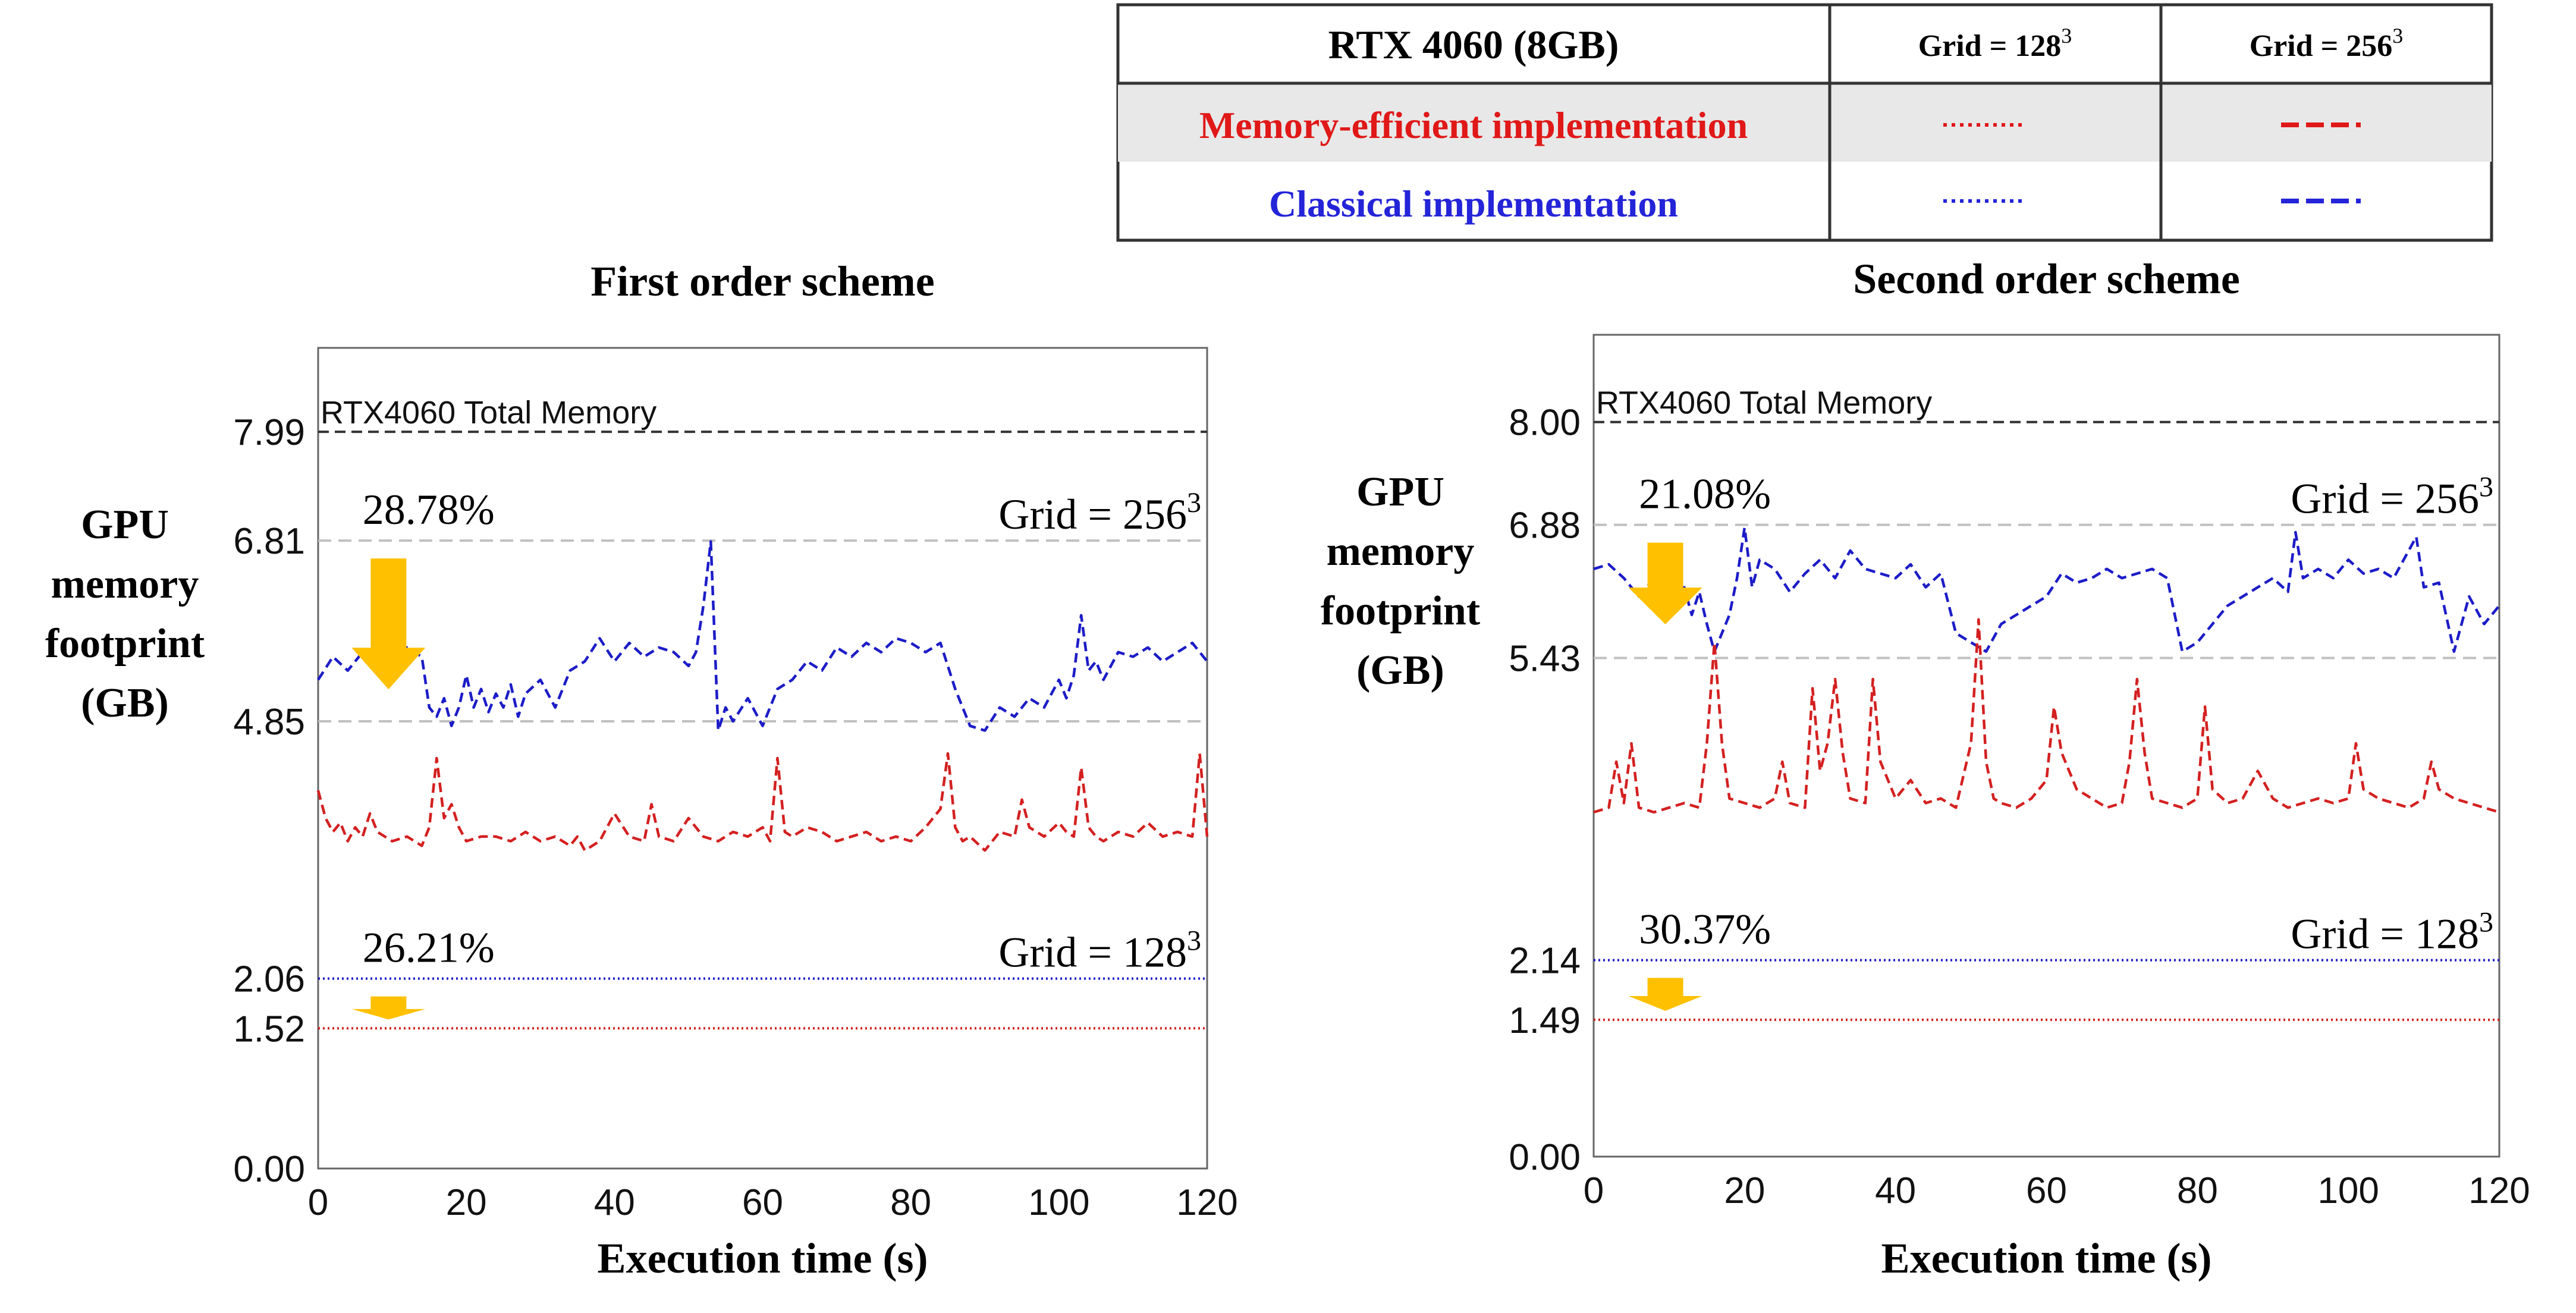 The height and width of the screenshot is (1313, 2576). What do you see at coordinates (429, 509) in the screenshot?
I see `reduction-percentage: 28.78%` at bounding box center [429, 509].